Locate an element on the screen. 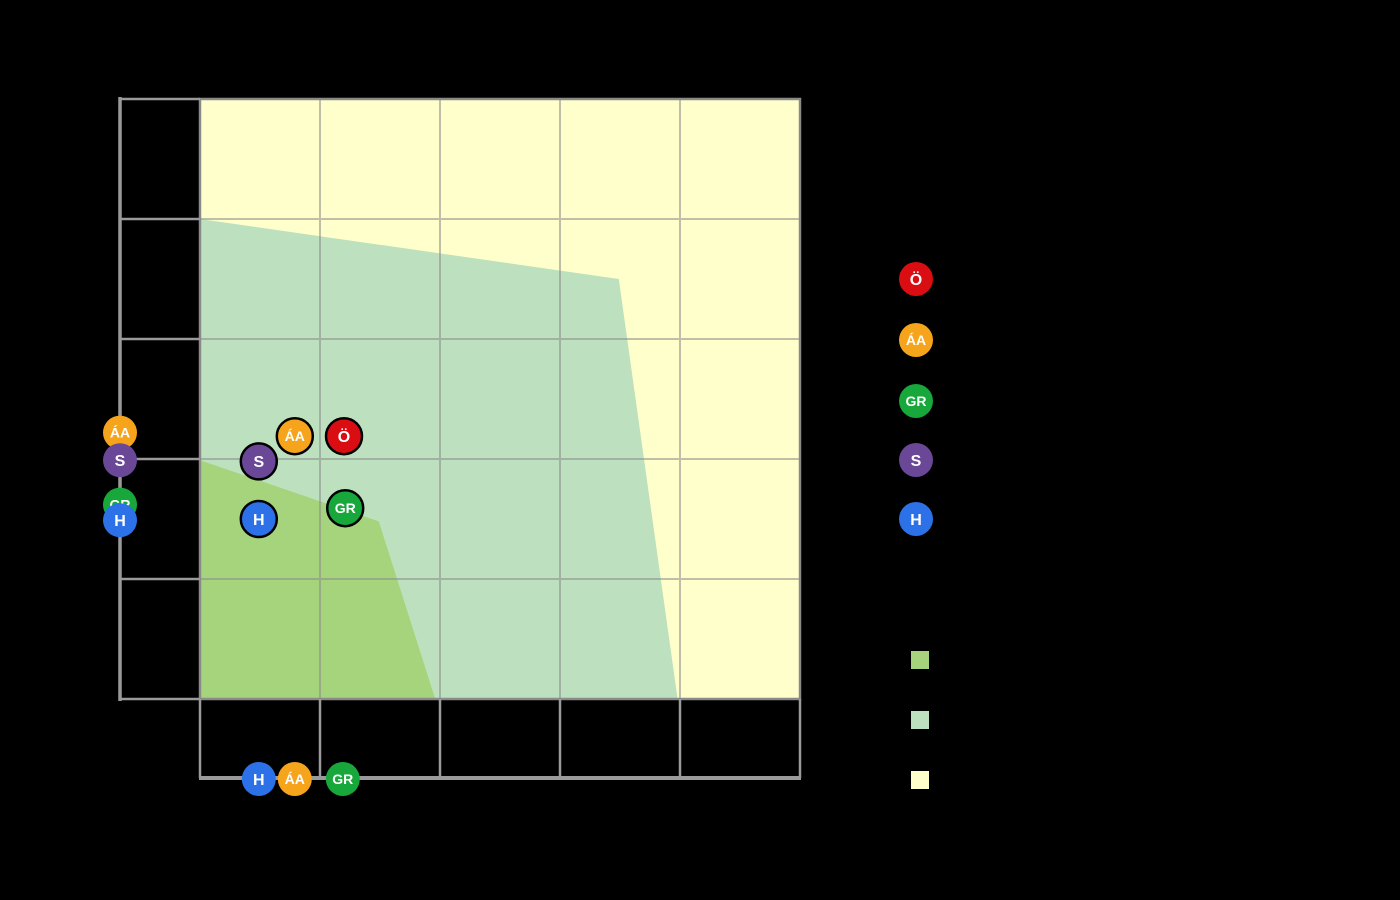 The image size is (1400, 900). legend-item-H: H is located at coordinates (916, 519).